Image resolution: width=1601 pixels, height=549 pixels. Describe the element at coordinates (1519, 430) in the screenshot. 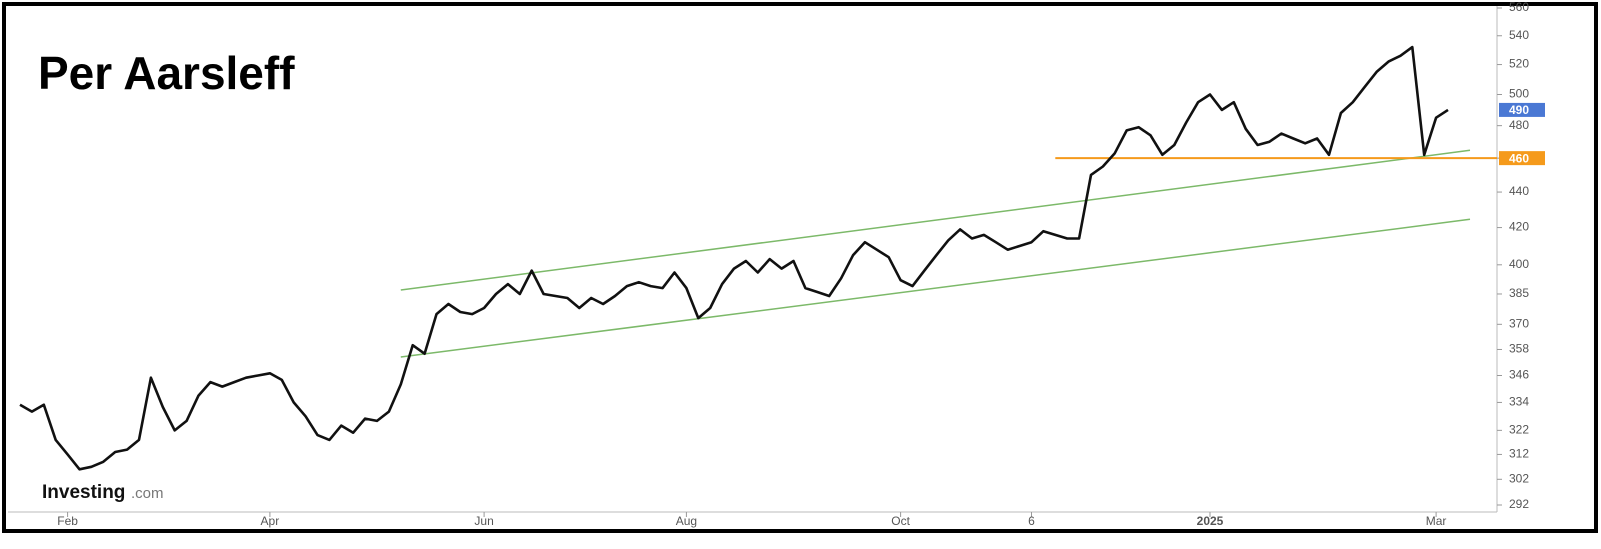

I see `y-tick-label: 322` at that location.